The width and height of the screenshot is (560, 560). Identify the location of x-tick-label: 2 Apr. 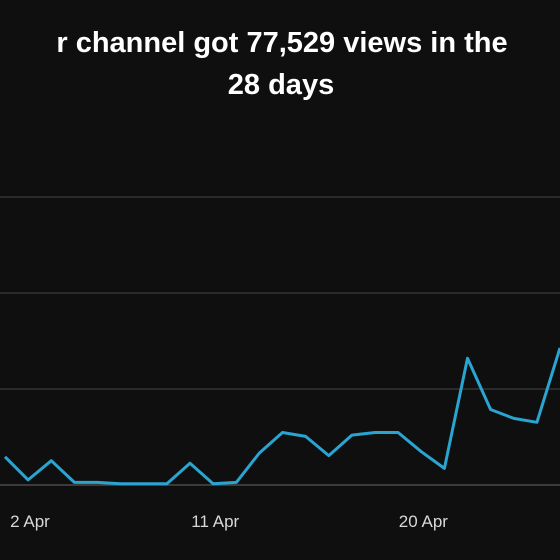
(30, 521).